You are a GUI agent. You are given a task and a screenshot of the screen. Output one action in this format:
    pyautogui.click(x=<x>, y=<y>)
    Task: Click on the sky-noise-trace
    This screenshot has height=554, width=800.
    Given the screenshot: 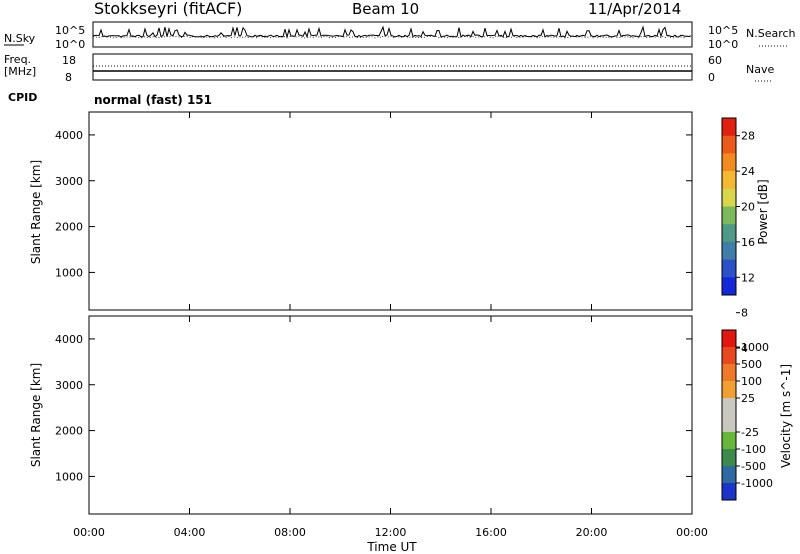 What is the action you would take?
    pyautogui.click(x=392, y=32)
    